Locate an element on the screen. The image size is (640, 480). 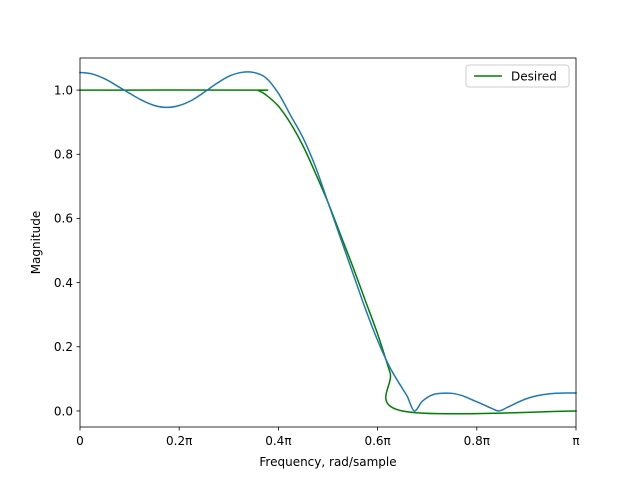
x-axis-ticks: 0 0.2π 0.4π 0.6π 0.8π π is located at coordinates (328, 437).